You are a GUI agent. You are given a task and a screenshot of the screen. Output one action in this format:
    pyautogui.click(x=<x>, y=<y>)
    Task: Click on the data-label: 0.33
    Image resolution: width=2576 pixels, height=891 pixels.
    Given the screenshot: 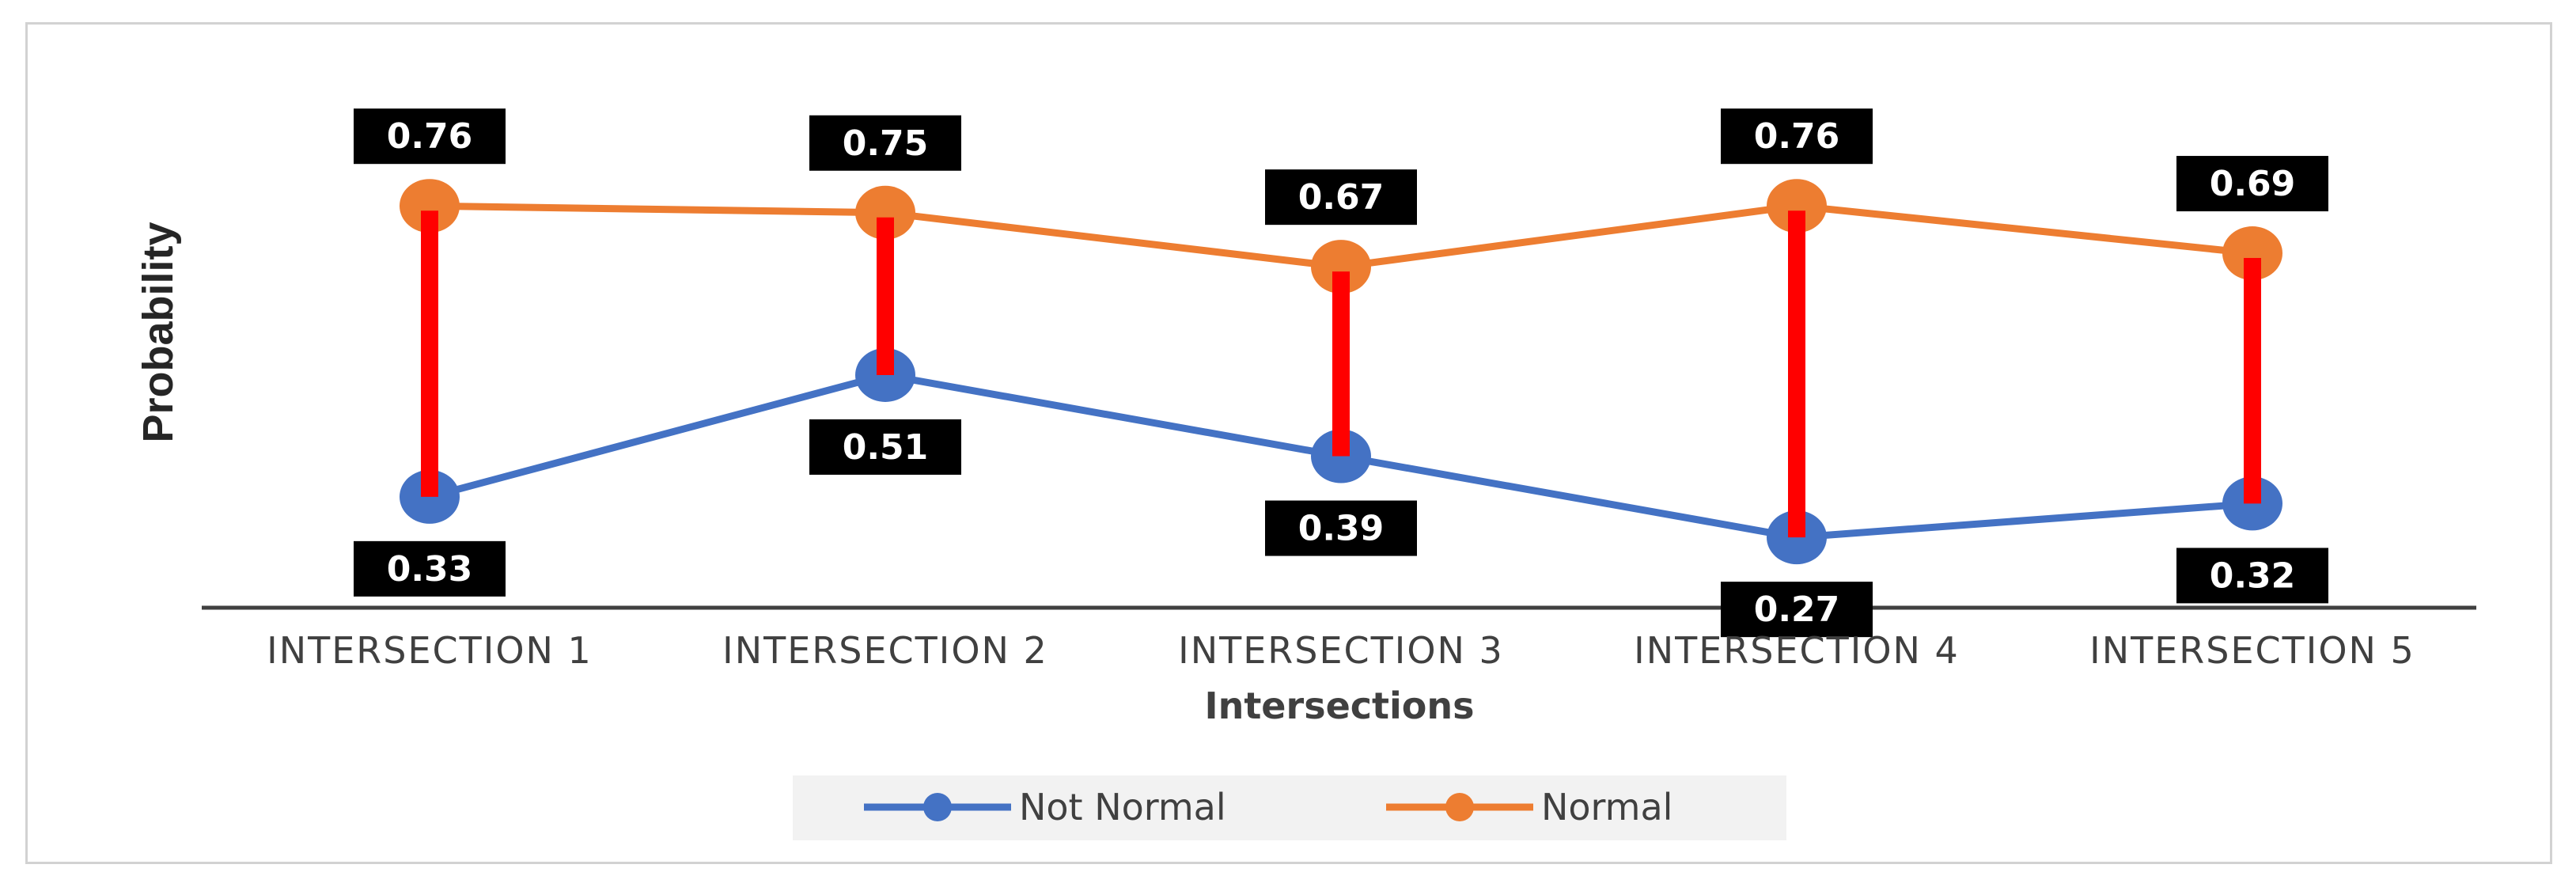 What is the action you would take?
    pyautogui.click(x=430, y=569)
    